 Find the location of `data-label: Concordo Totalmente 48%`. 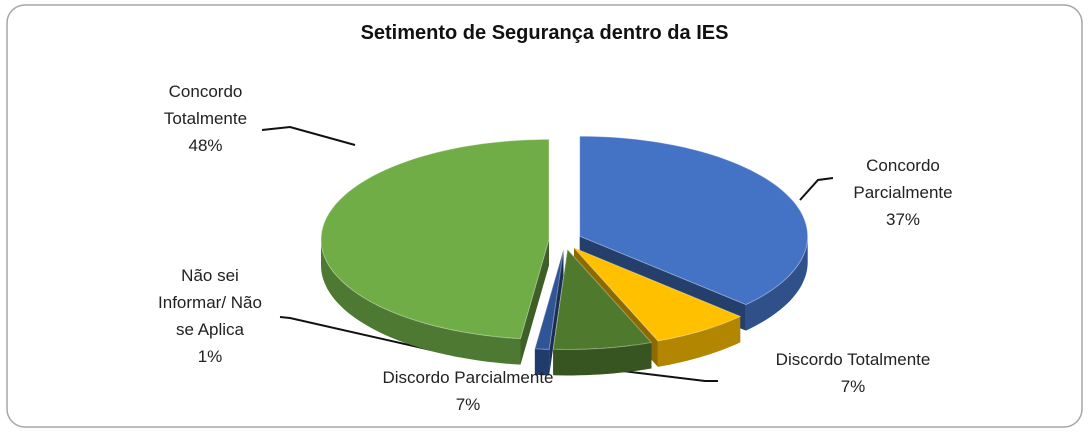

data-label: Concordo Totalmente 48% is located at coordinates (205, 118).